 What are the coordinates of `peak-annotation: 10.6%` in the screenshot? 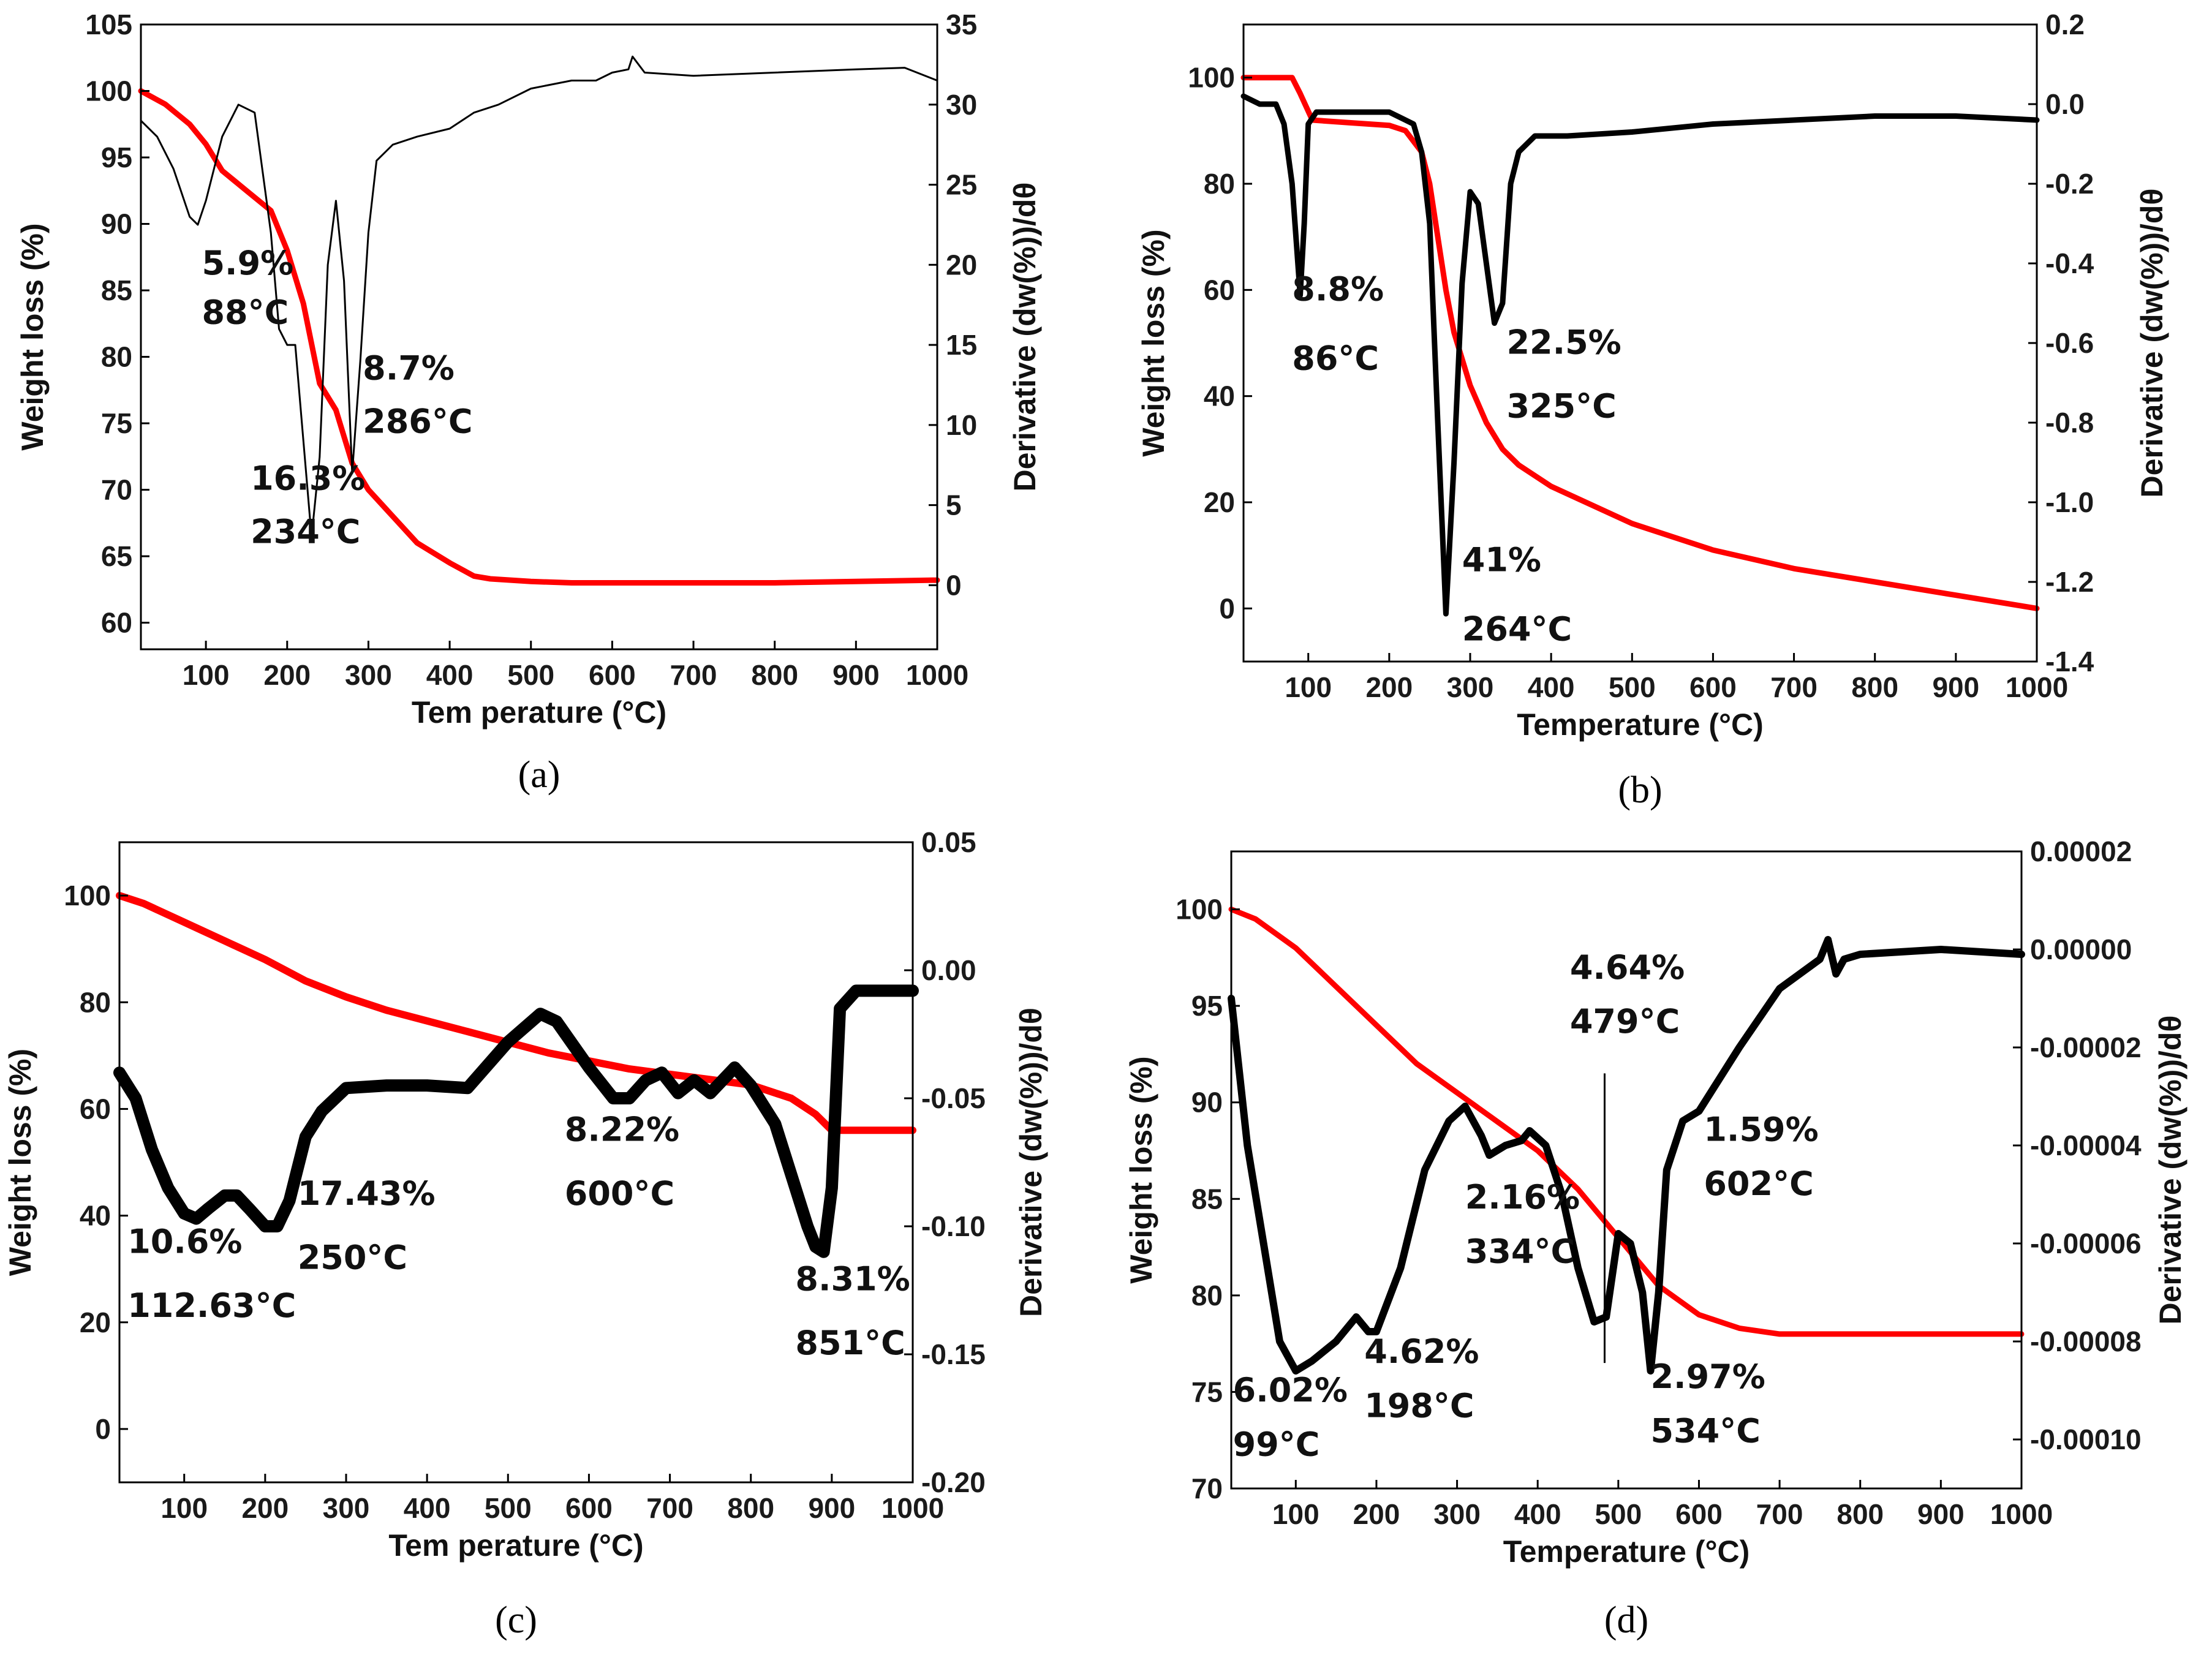 It's located at (184, 1242).